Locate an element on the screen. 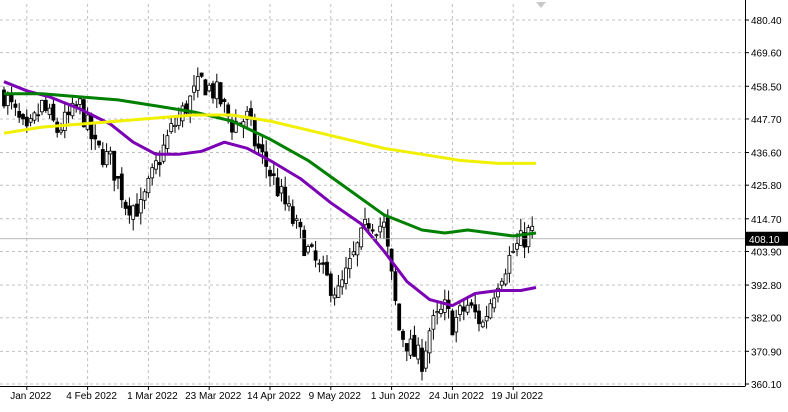  x-tick-label: 24 Jun 2022 is located at coordinates (456, 396).